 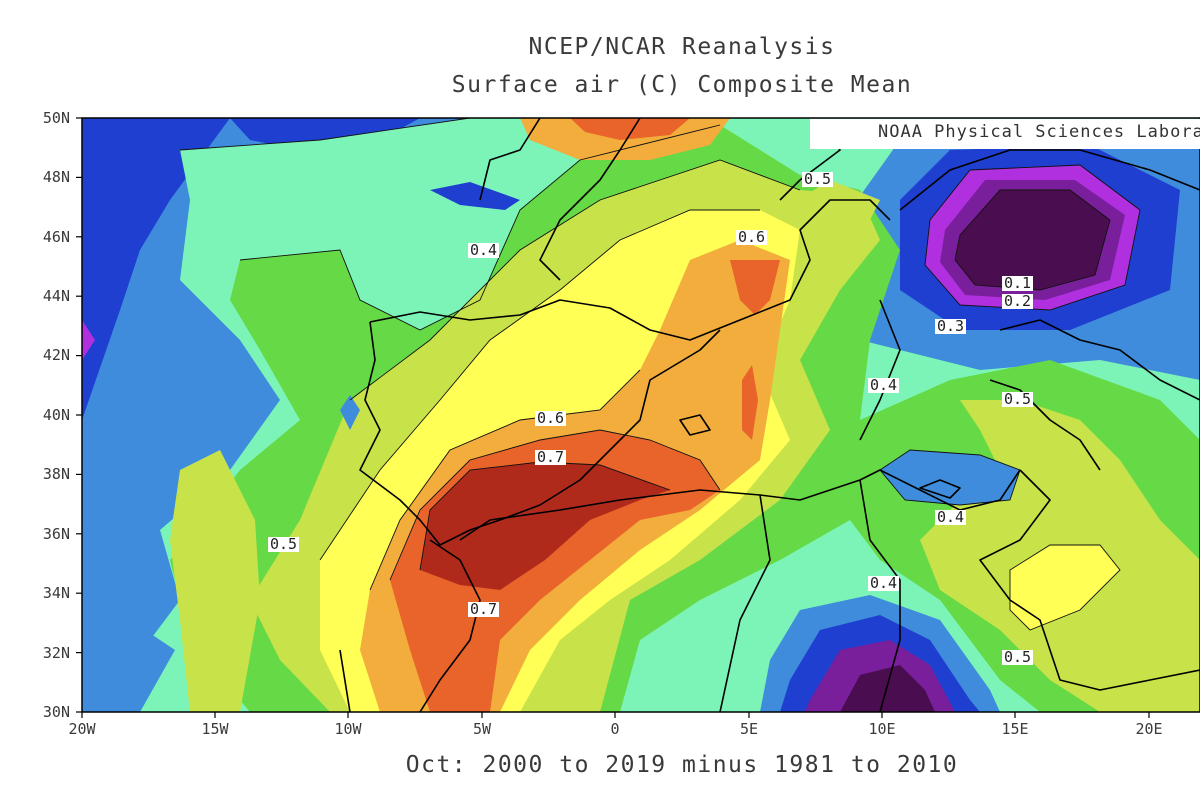 What do you see at coordinates (56, 653) in the screenshot?
I see `lat-label: 32N` at bounding box center [56, 653].